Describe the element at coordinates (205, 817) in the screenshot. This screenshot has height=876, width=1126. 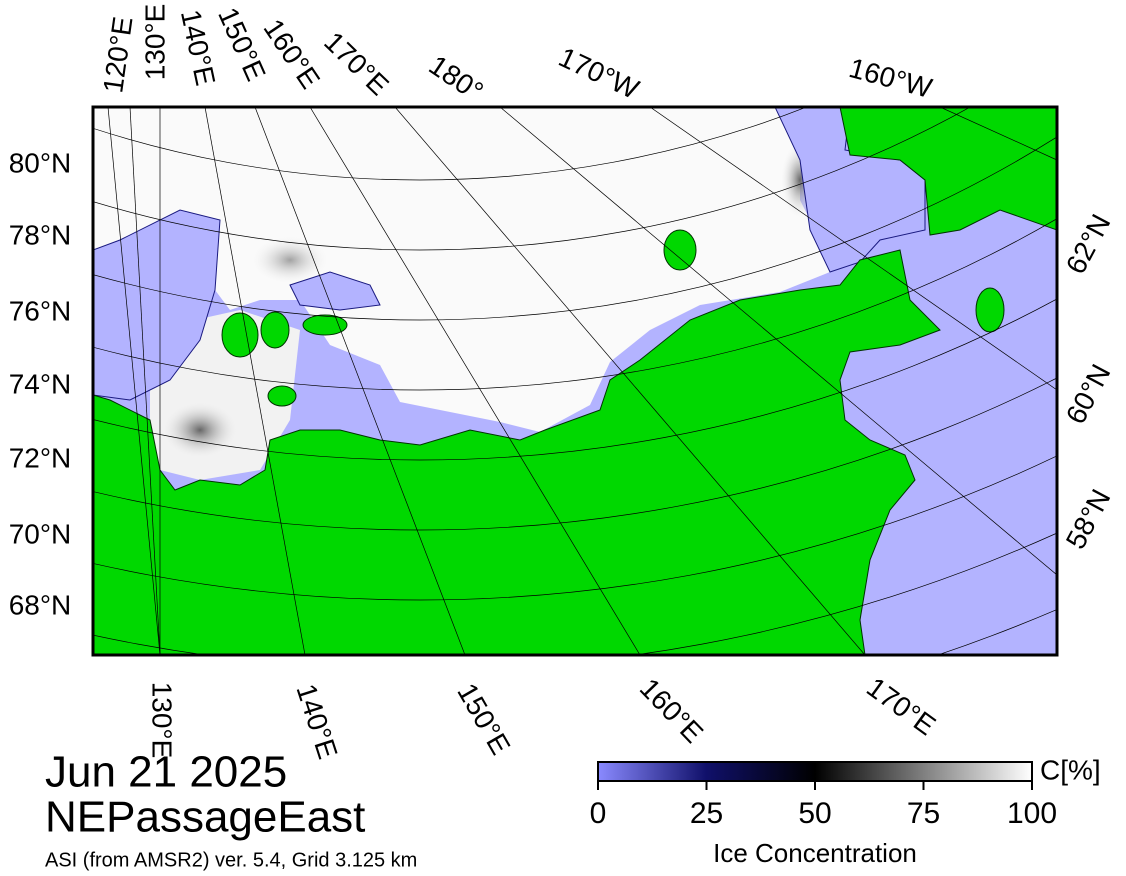
I see `map-region: NEPassageEast` at that location.